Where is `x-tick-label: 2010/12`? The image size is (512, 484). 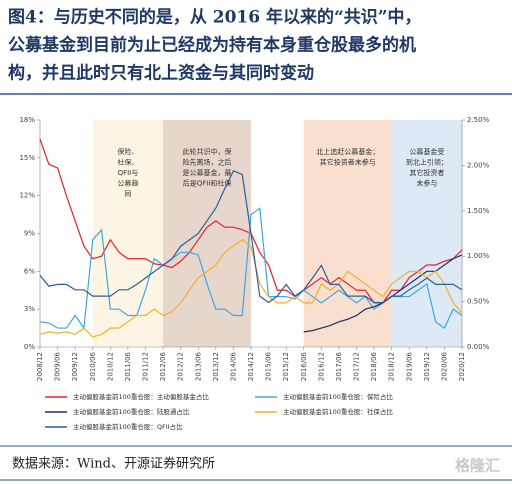
x-tick-label: 2010/12 is located at coordinates (110, 366).